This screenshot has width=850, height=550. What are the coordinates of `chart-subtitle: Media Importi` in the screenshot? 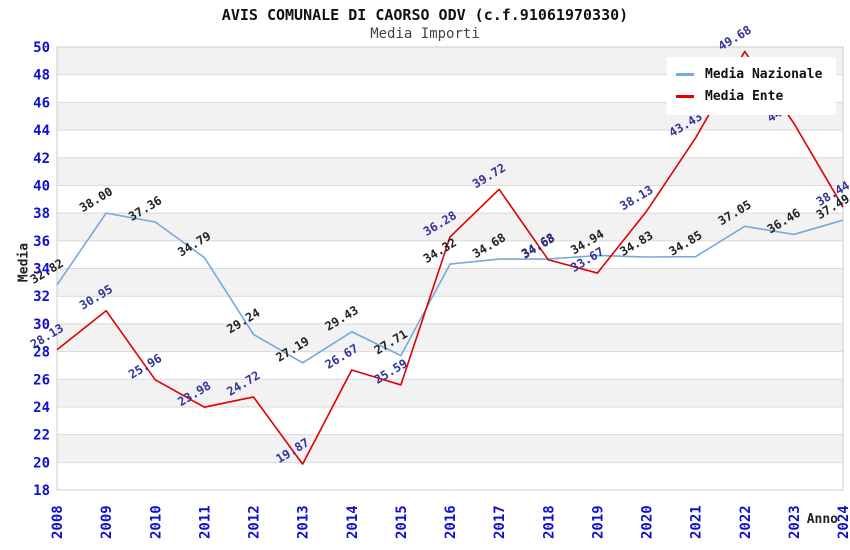 It's located at (425, 34).